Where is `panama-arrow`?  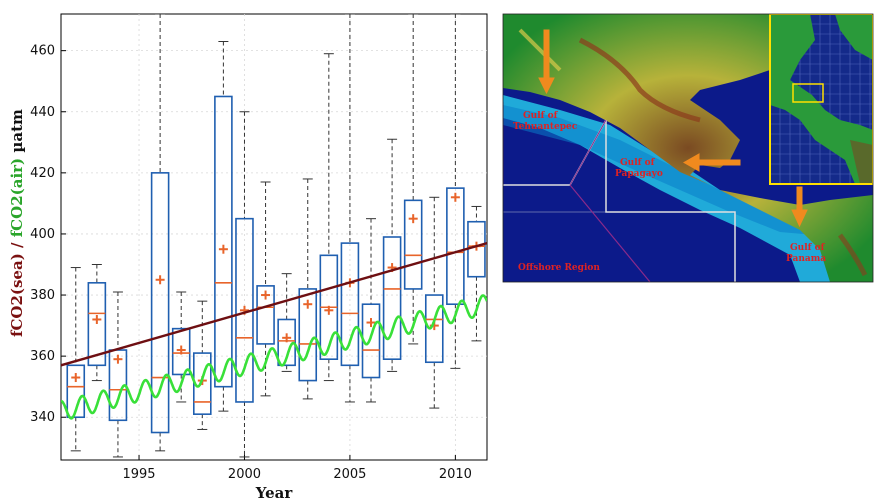
panama-arrow is located at coordinates (799, 199).